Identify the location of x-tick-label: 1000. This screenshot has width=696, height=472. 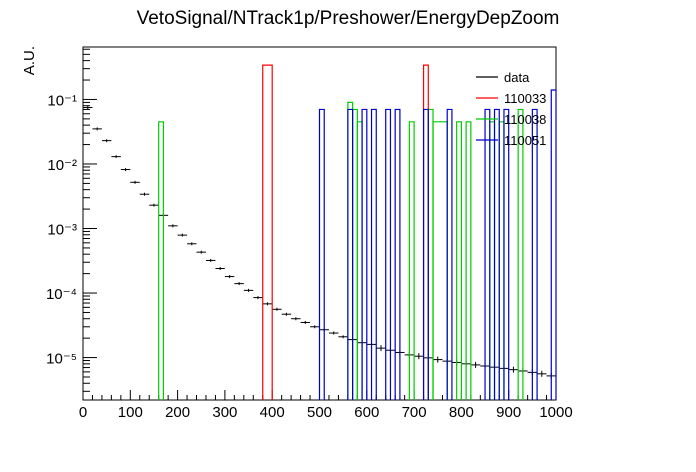
(555, 412).